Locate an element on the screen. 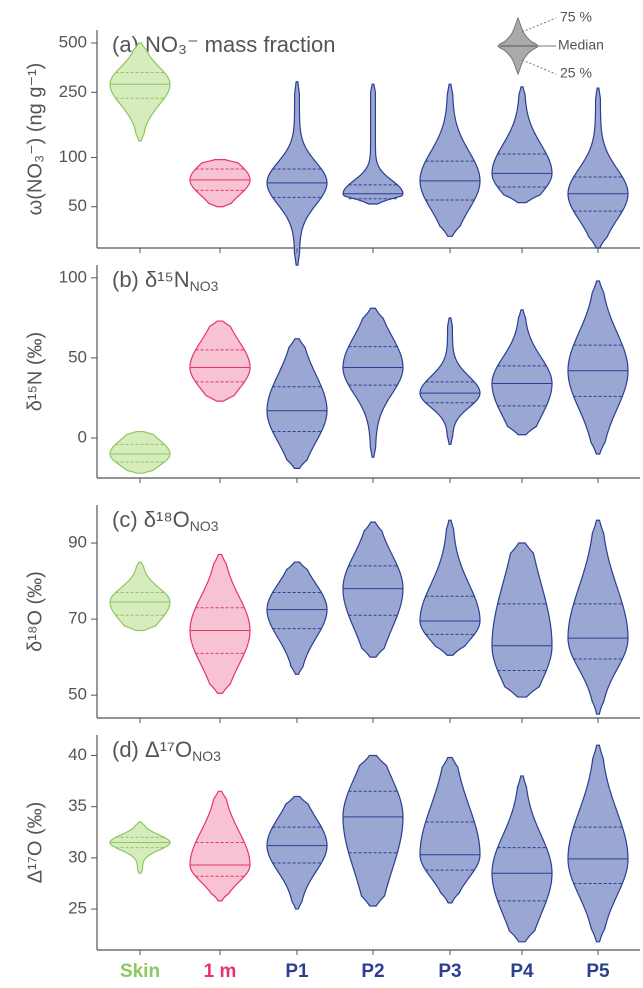  x-tick-label: P3 is located at coordinates (449, 971).